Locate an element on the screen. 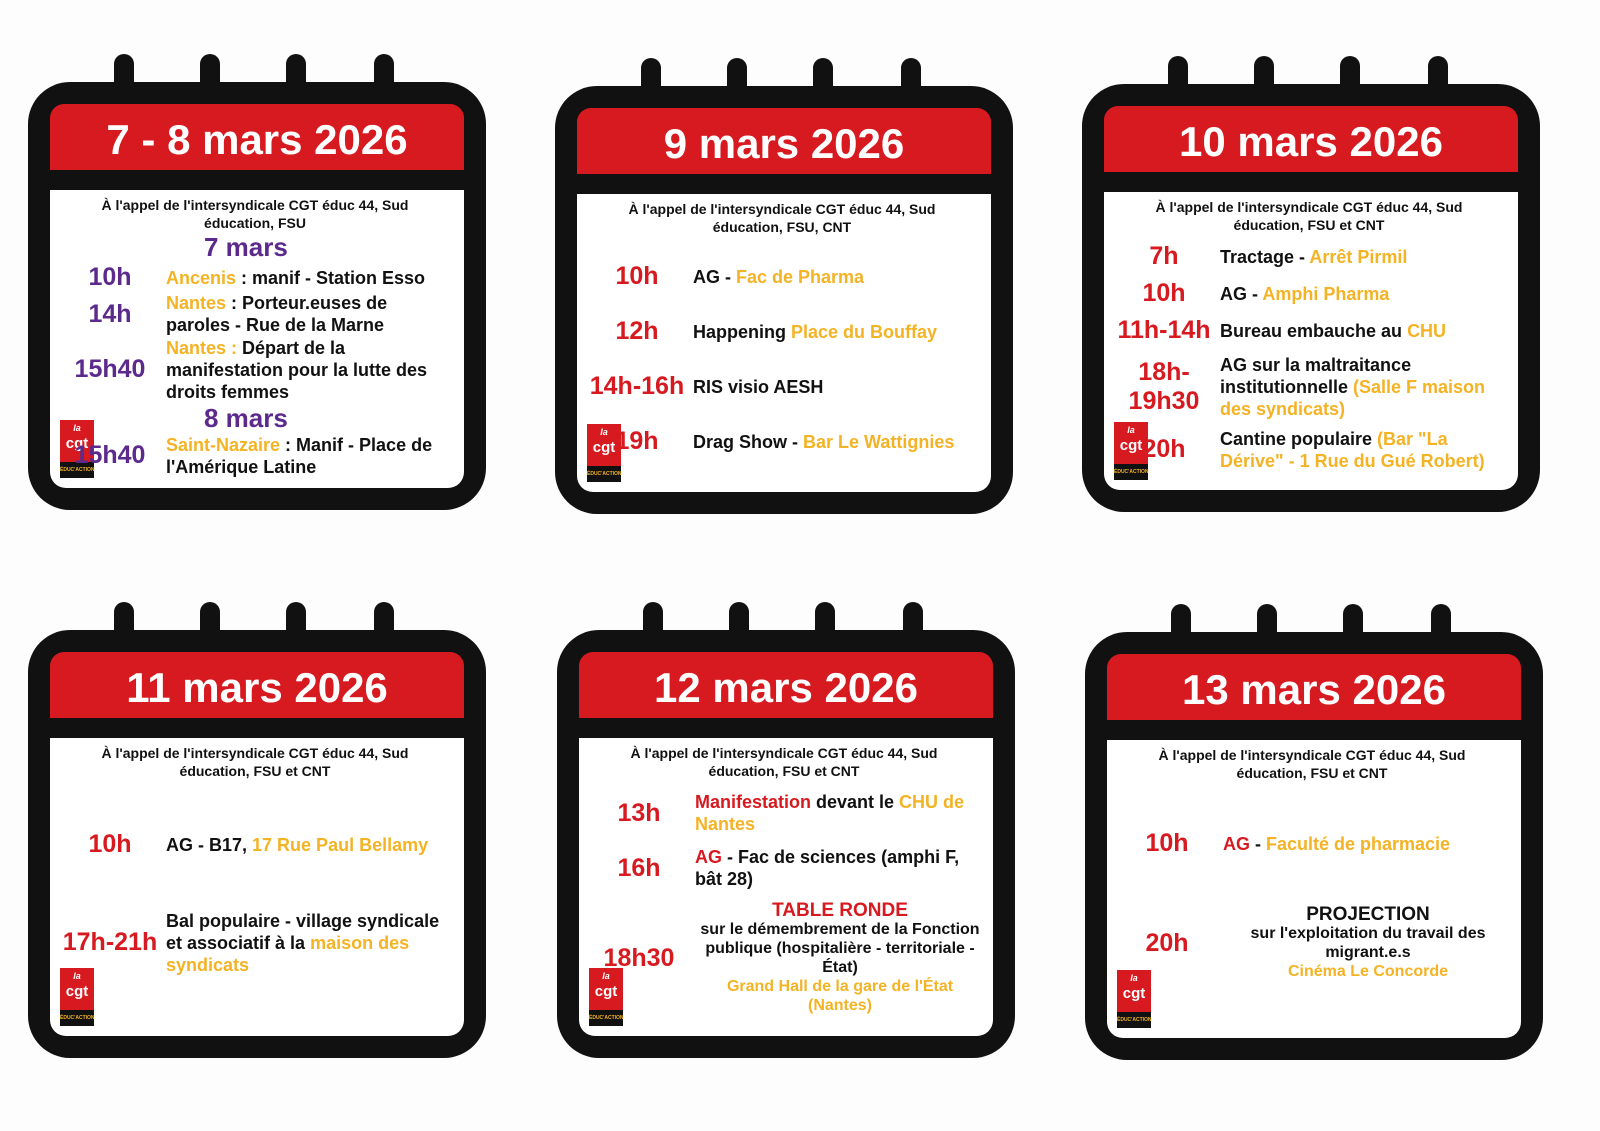 The image size is (1600, 1131). event-text: AG - Faculté de pharmacie is located at coordinates (1368, 844).